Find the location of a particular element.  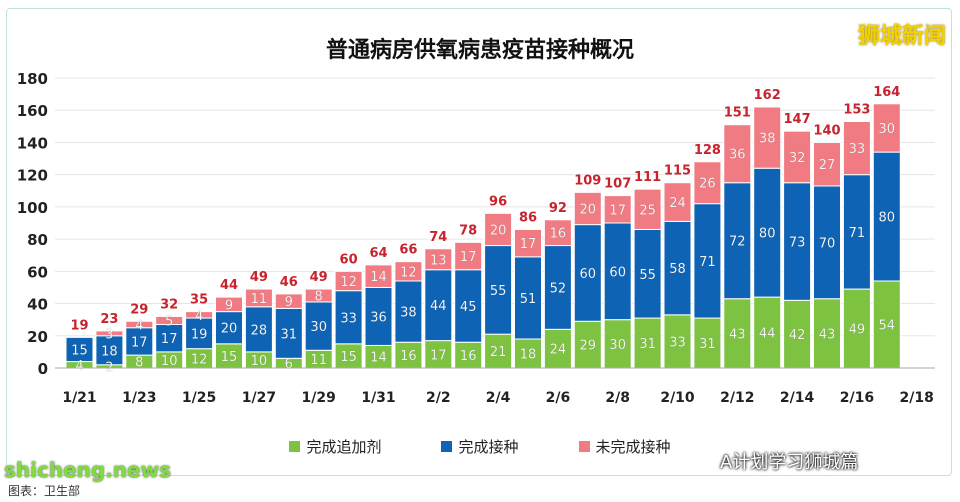

segment-label: 72 is located at coordinates (737, 242).